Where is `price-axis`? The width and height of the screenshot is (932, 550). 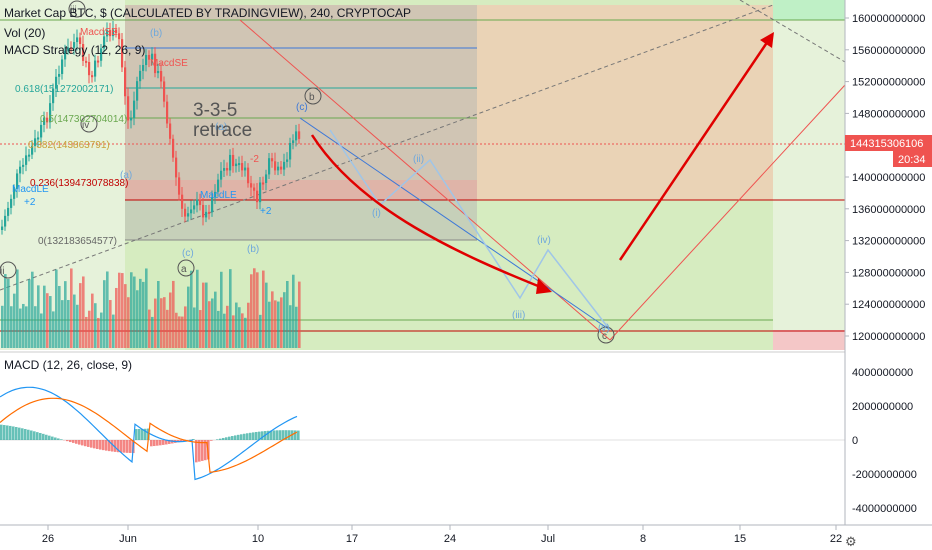
price-axis is located at coordinates (888, 262).